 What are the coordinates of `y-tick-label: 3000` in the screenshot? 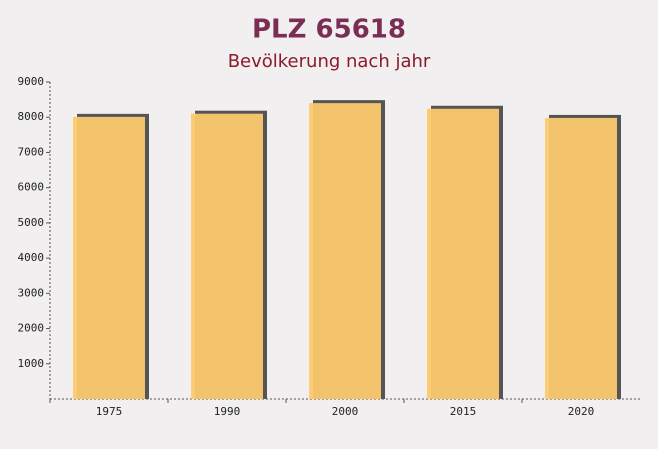 It's located at (31, 292).